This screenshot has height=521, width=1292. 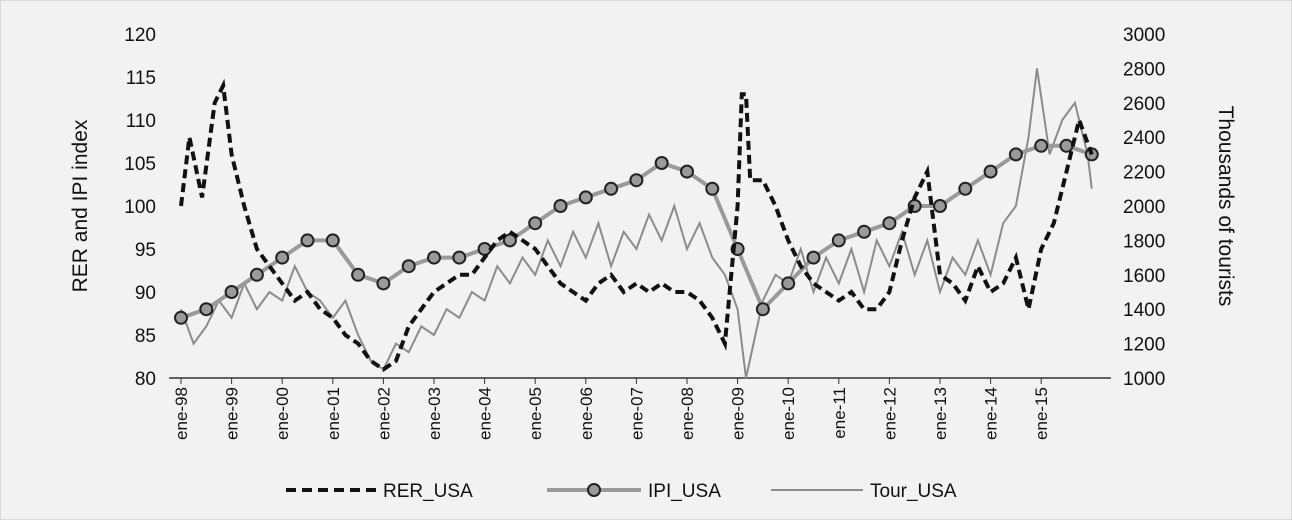 I want to click on legend-label-tour: Tour_USA, so click(x=913, y=491).